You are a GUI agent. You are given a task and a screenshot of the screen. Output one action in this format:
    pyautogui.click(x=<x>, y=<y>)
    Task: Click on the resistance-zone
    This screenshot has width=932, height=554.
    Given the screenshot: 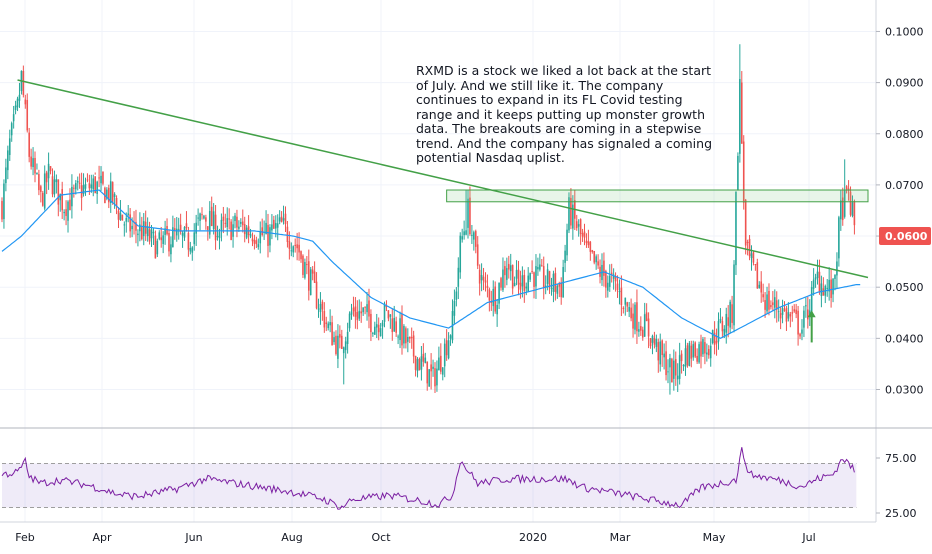 What is the action you would take?
    pyautogui.click(x=657, y=196)
    